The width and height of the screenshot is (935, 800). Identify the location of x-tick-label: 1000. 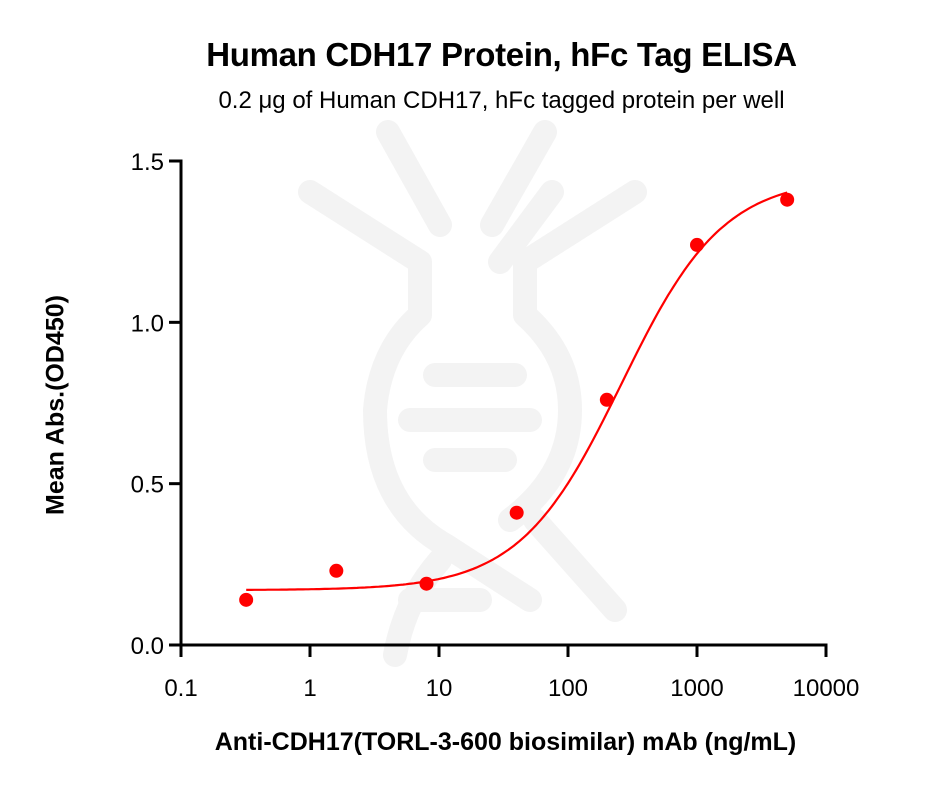
(696, 688).